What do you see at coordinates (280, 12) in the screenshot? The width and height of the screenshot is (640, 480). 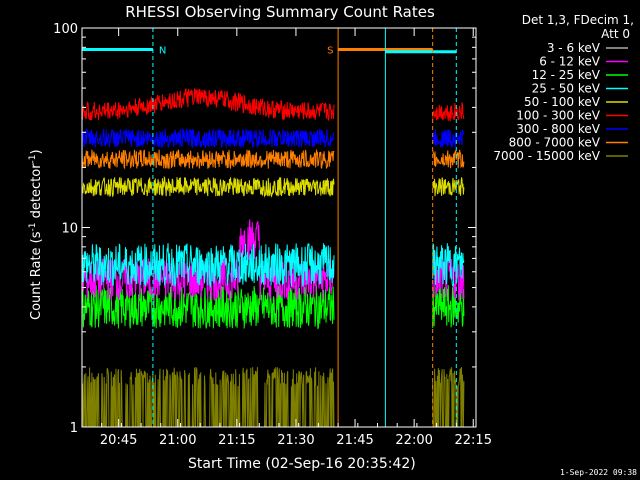 I see `chart-title: RHESSI Observing Summary Count Rates` at bounding box center [280, 12].